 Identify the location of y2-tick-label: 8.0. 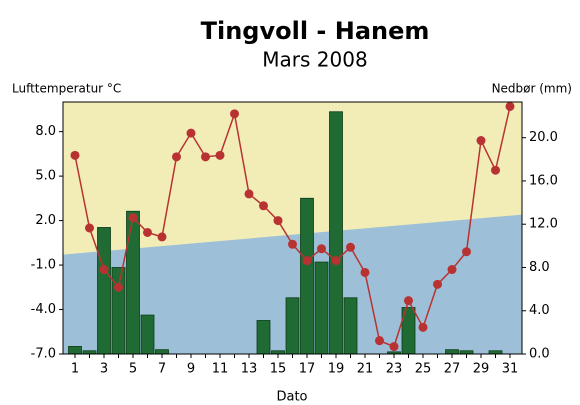
(539, 267).